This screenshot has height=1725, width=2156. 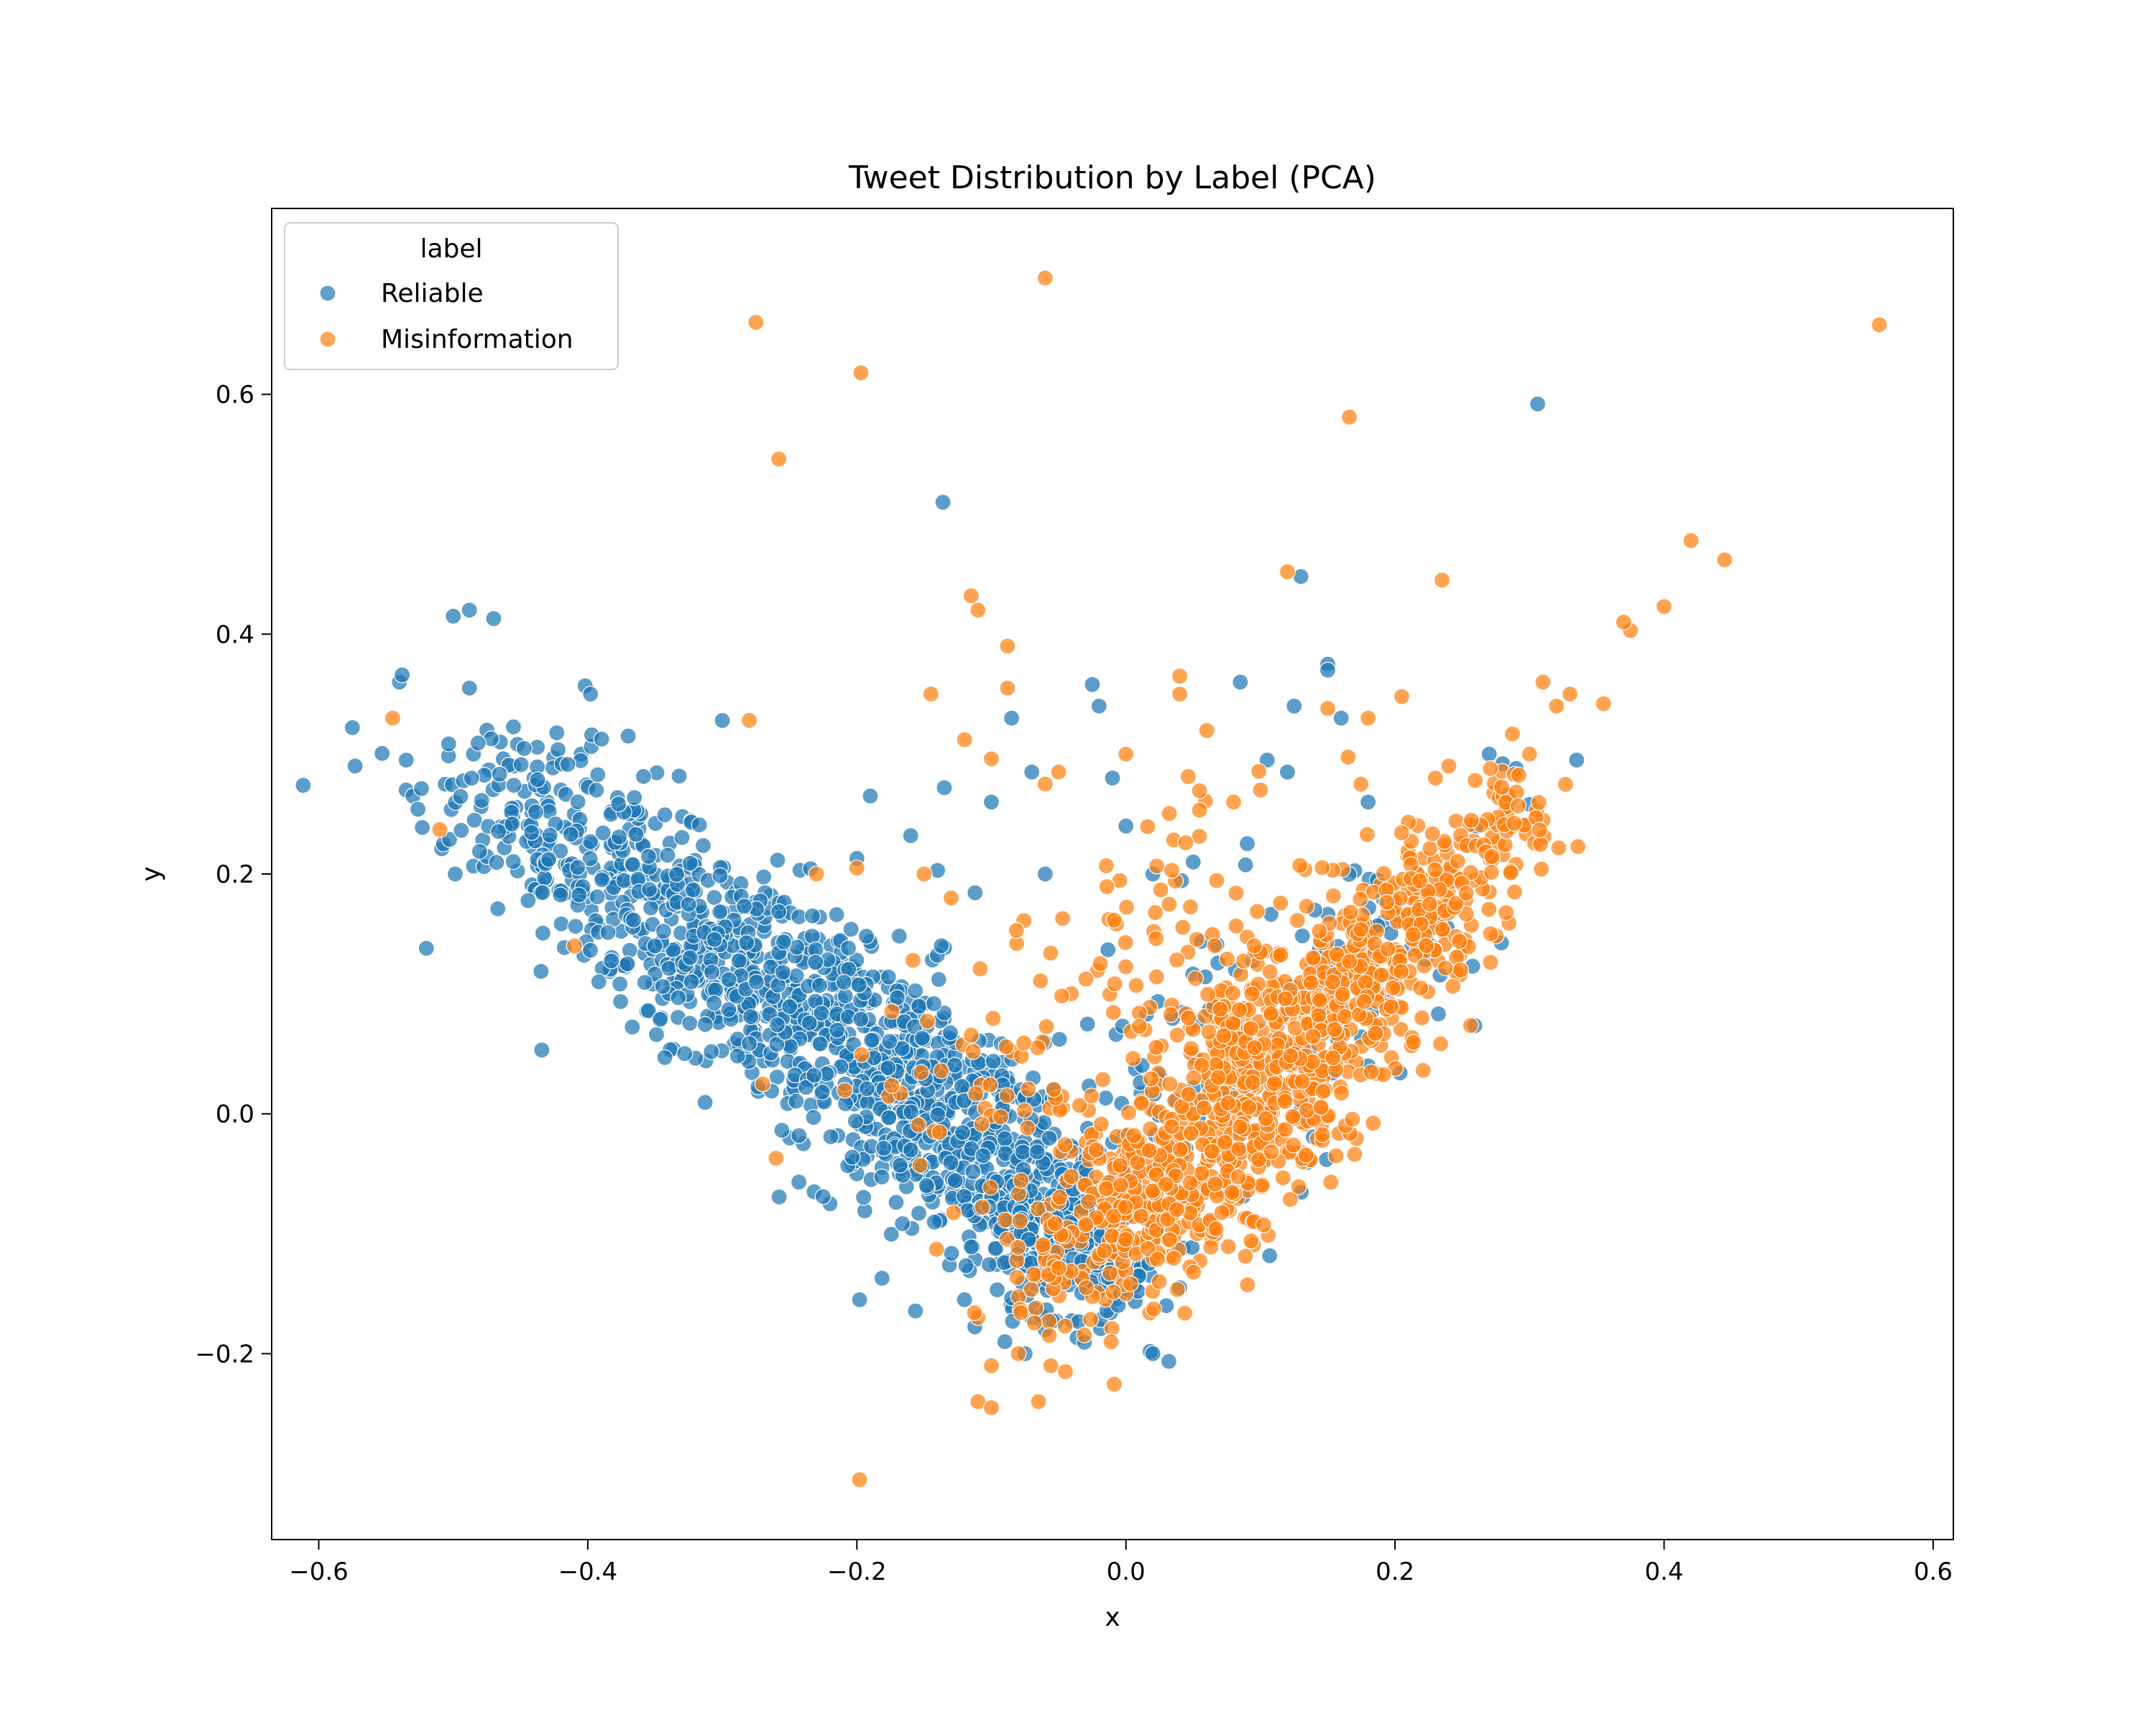 I want to click on y-axis-label: y, so click(x=152, y=873).